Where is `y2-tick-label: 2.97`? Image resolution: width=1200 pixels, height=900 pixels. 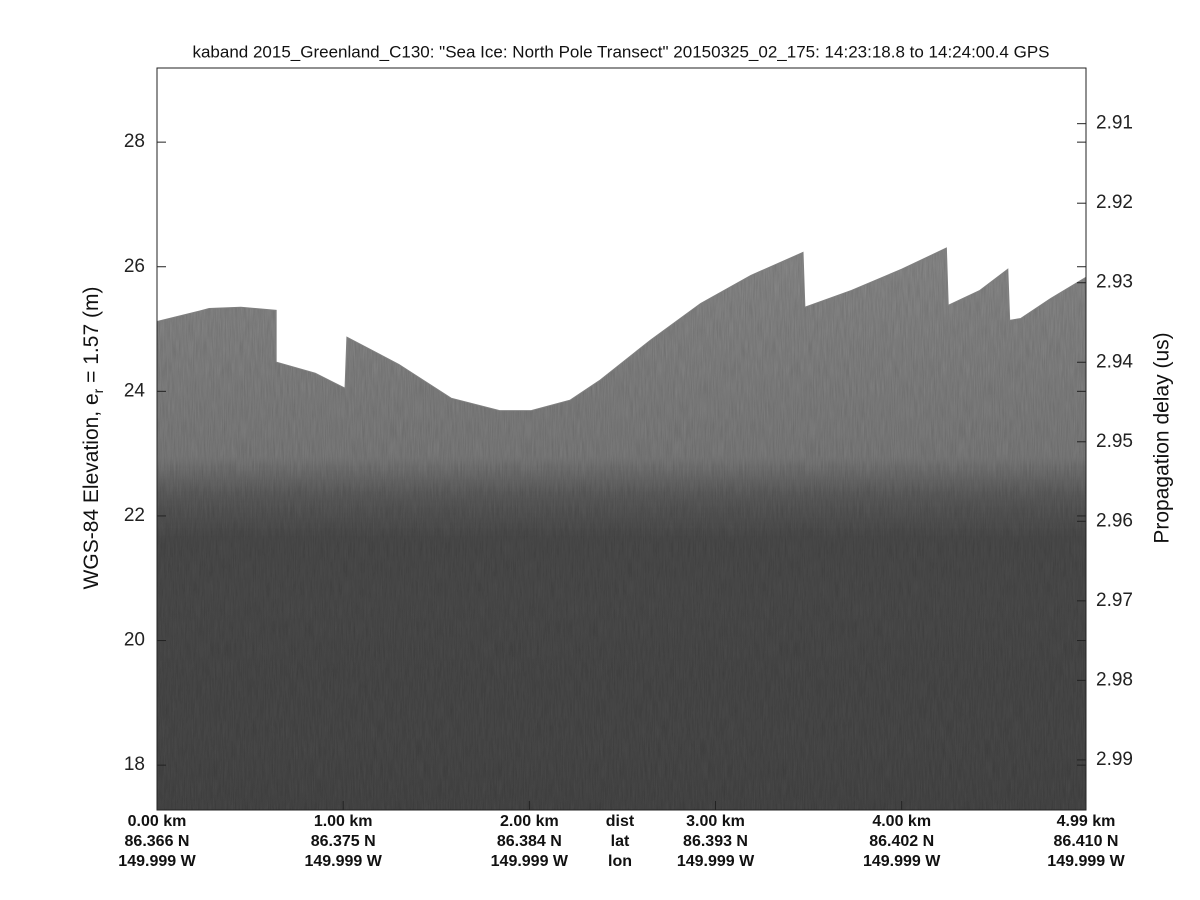 y2-tick-label: 2.97 is located at coordinates (1114, 600).